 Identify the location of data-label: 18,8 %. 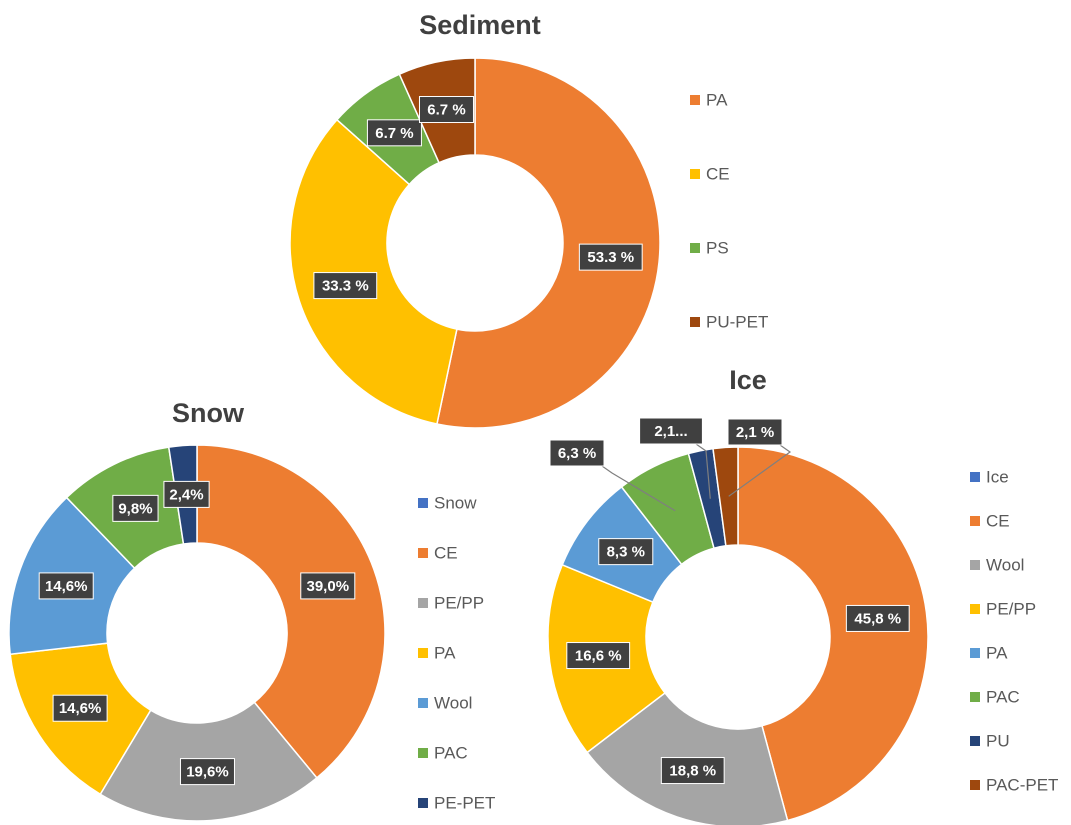
(692, 771).